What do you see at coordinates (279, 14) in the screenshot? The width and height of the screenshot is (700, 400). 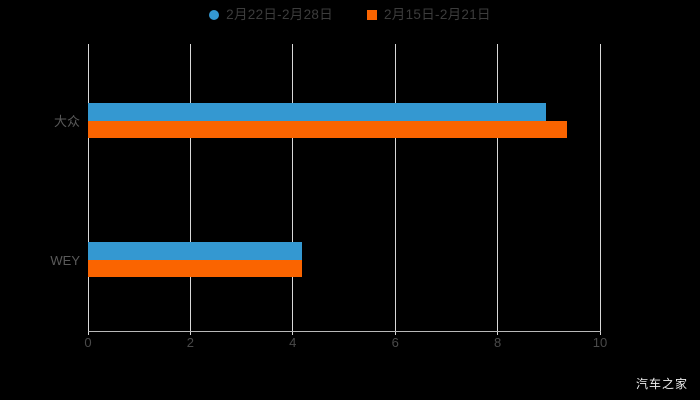 I see `legend-label-series-1: 2月22日-2月28日` at bounding box center [279, 14].